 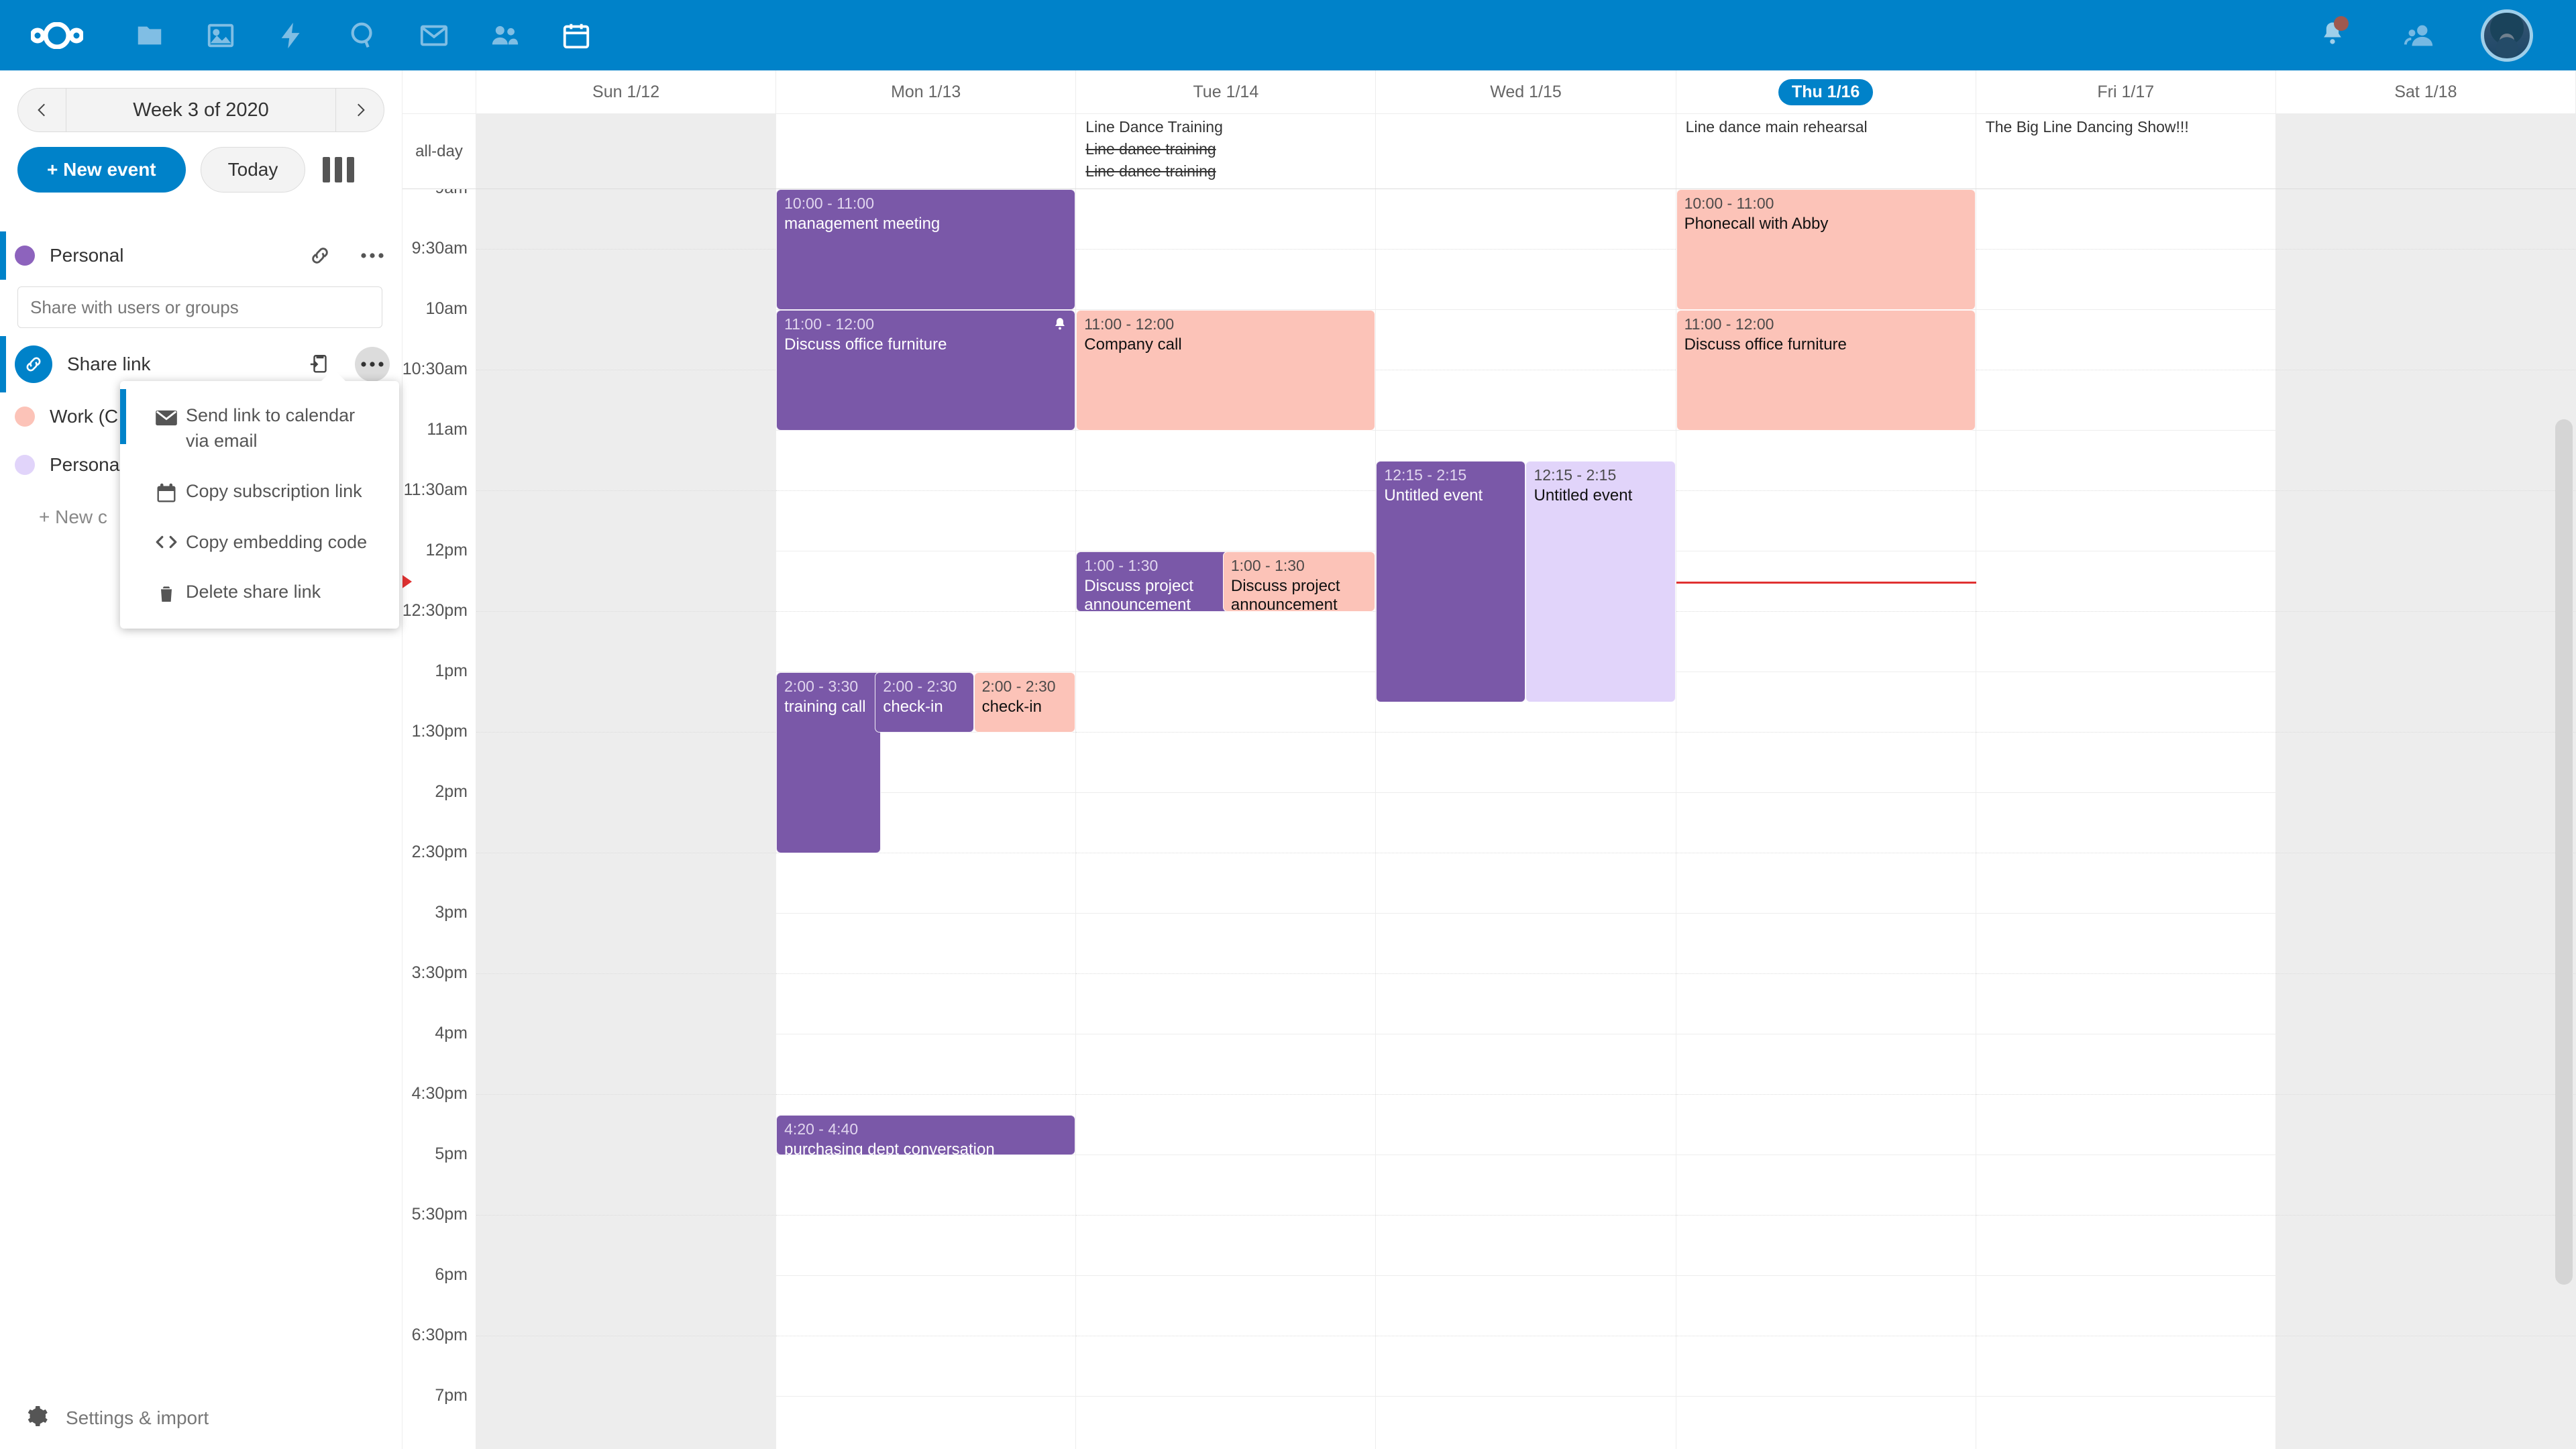 What do you see at coordinates (434, 35) in the screenshot?
I see `mail-icon` at bounding box center [434, 35].